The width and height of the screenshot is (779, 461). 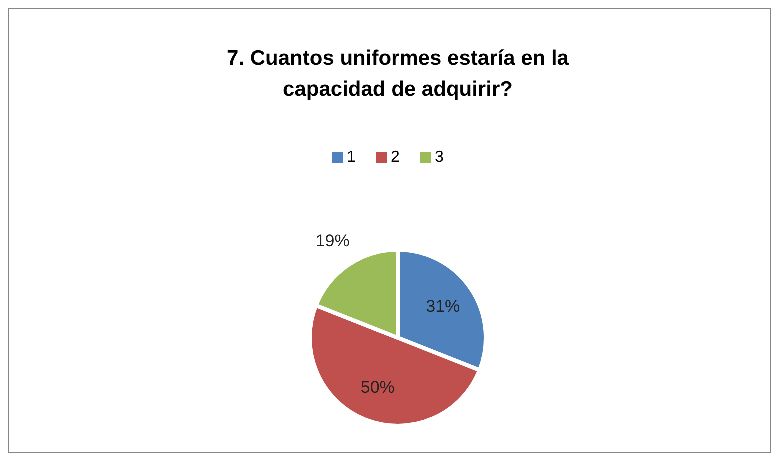 What do you see at coordinates (351, 157) in the screenshot?
I see `legend-label: 1` at bounding box center [351, 157].